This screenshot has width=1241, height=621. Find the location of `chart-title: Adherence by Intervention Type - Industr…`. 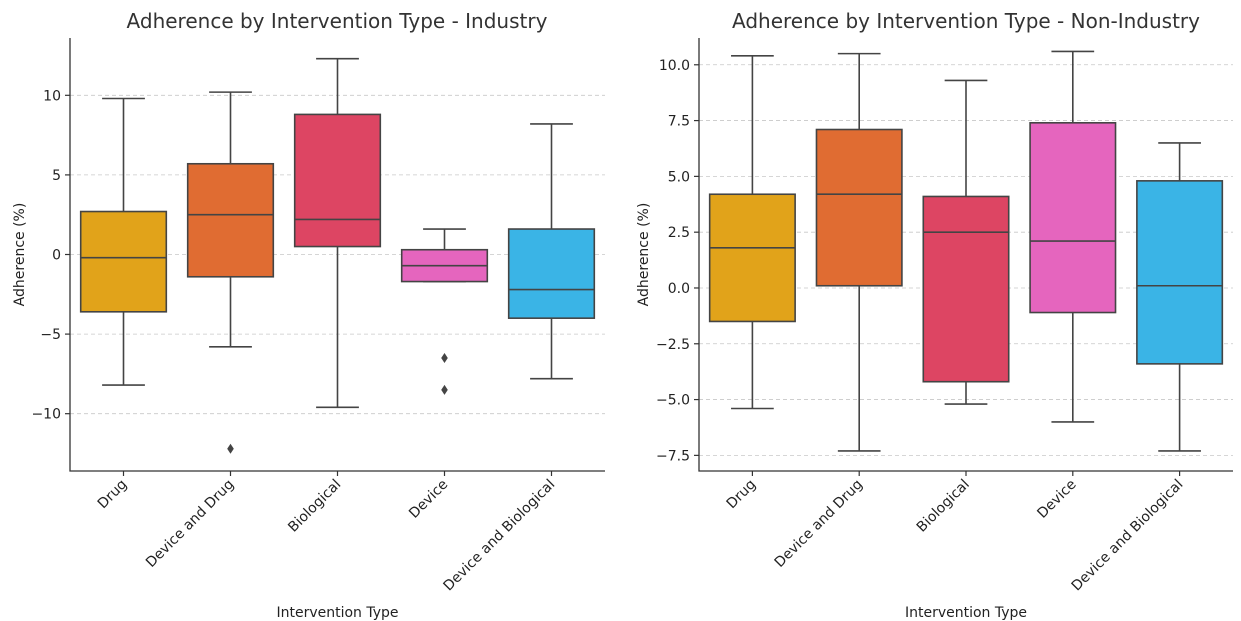

chart-title: Adherence by Intervention Type - Industr… is located at coordinates (337, 21).